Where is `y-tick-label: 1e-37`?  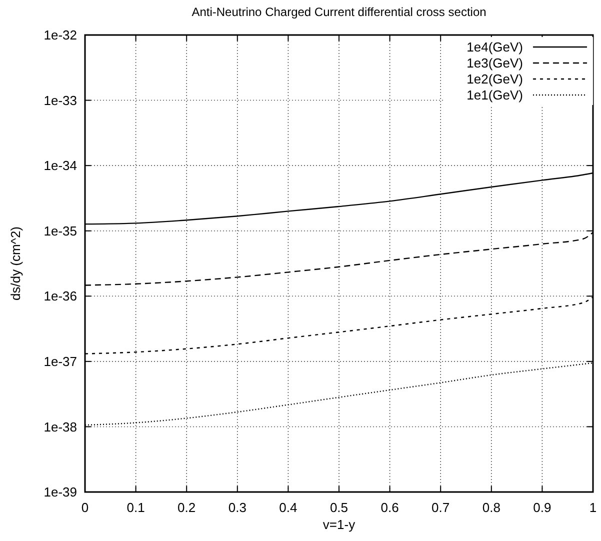
y-tick-label: 1e-37 is located at coordinates (60, 361).